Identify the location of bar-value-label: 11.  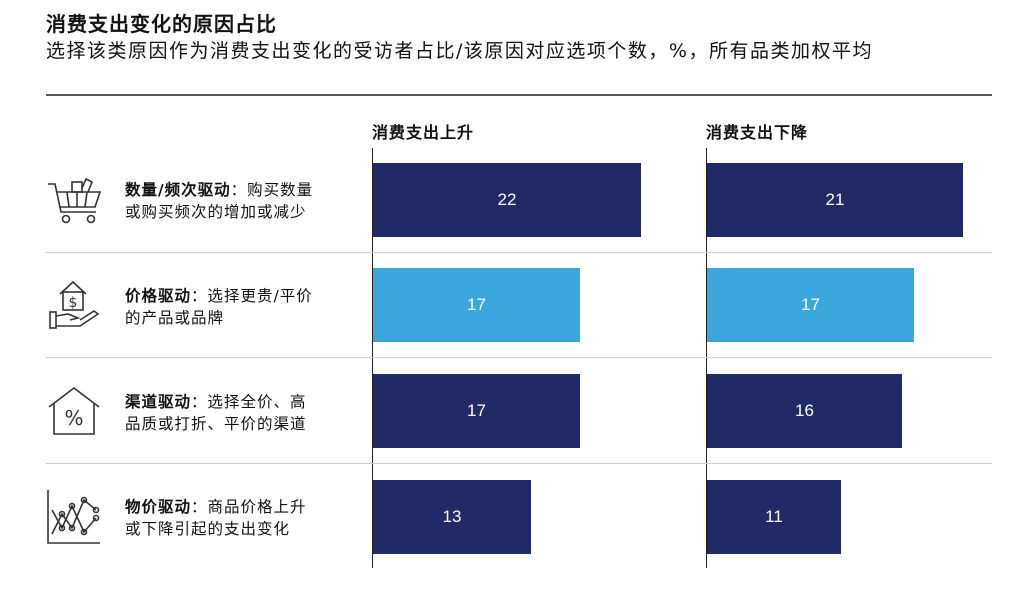
(774, 516).